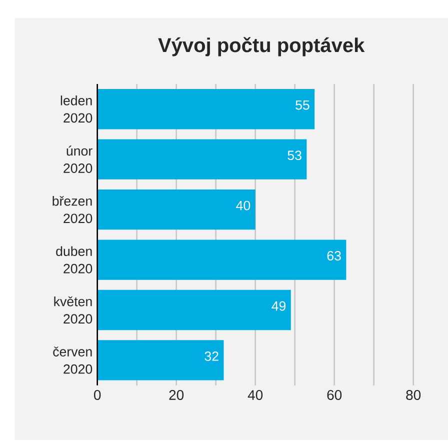 The width and height of the screenshot is (448, 444). What do you see at coordinates (255, 395) in the screenshot?
I see `x-tick-label: 40` at bounding box center [255, 395].